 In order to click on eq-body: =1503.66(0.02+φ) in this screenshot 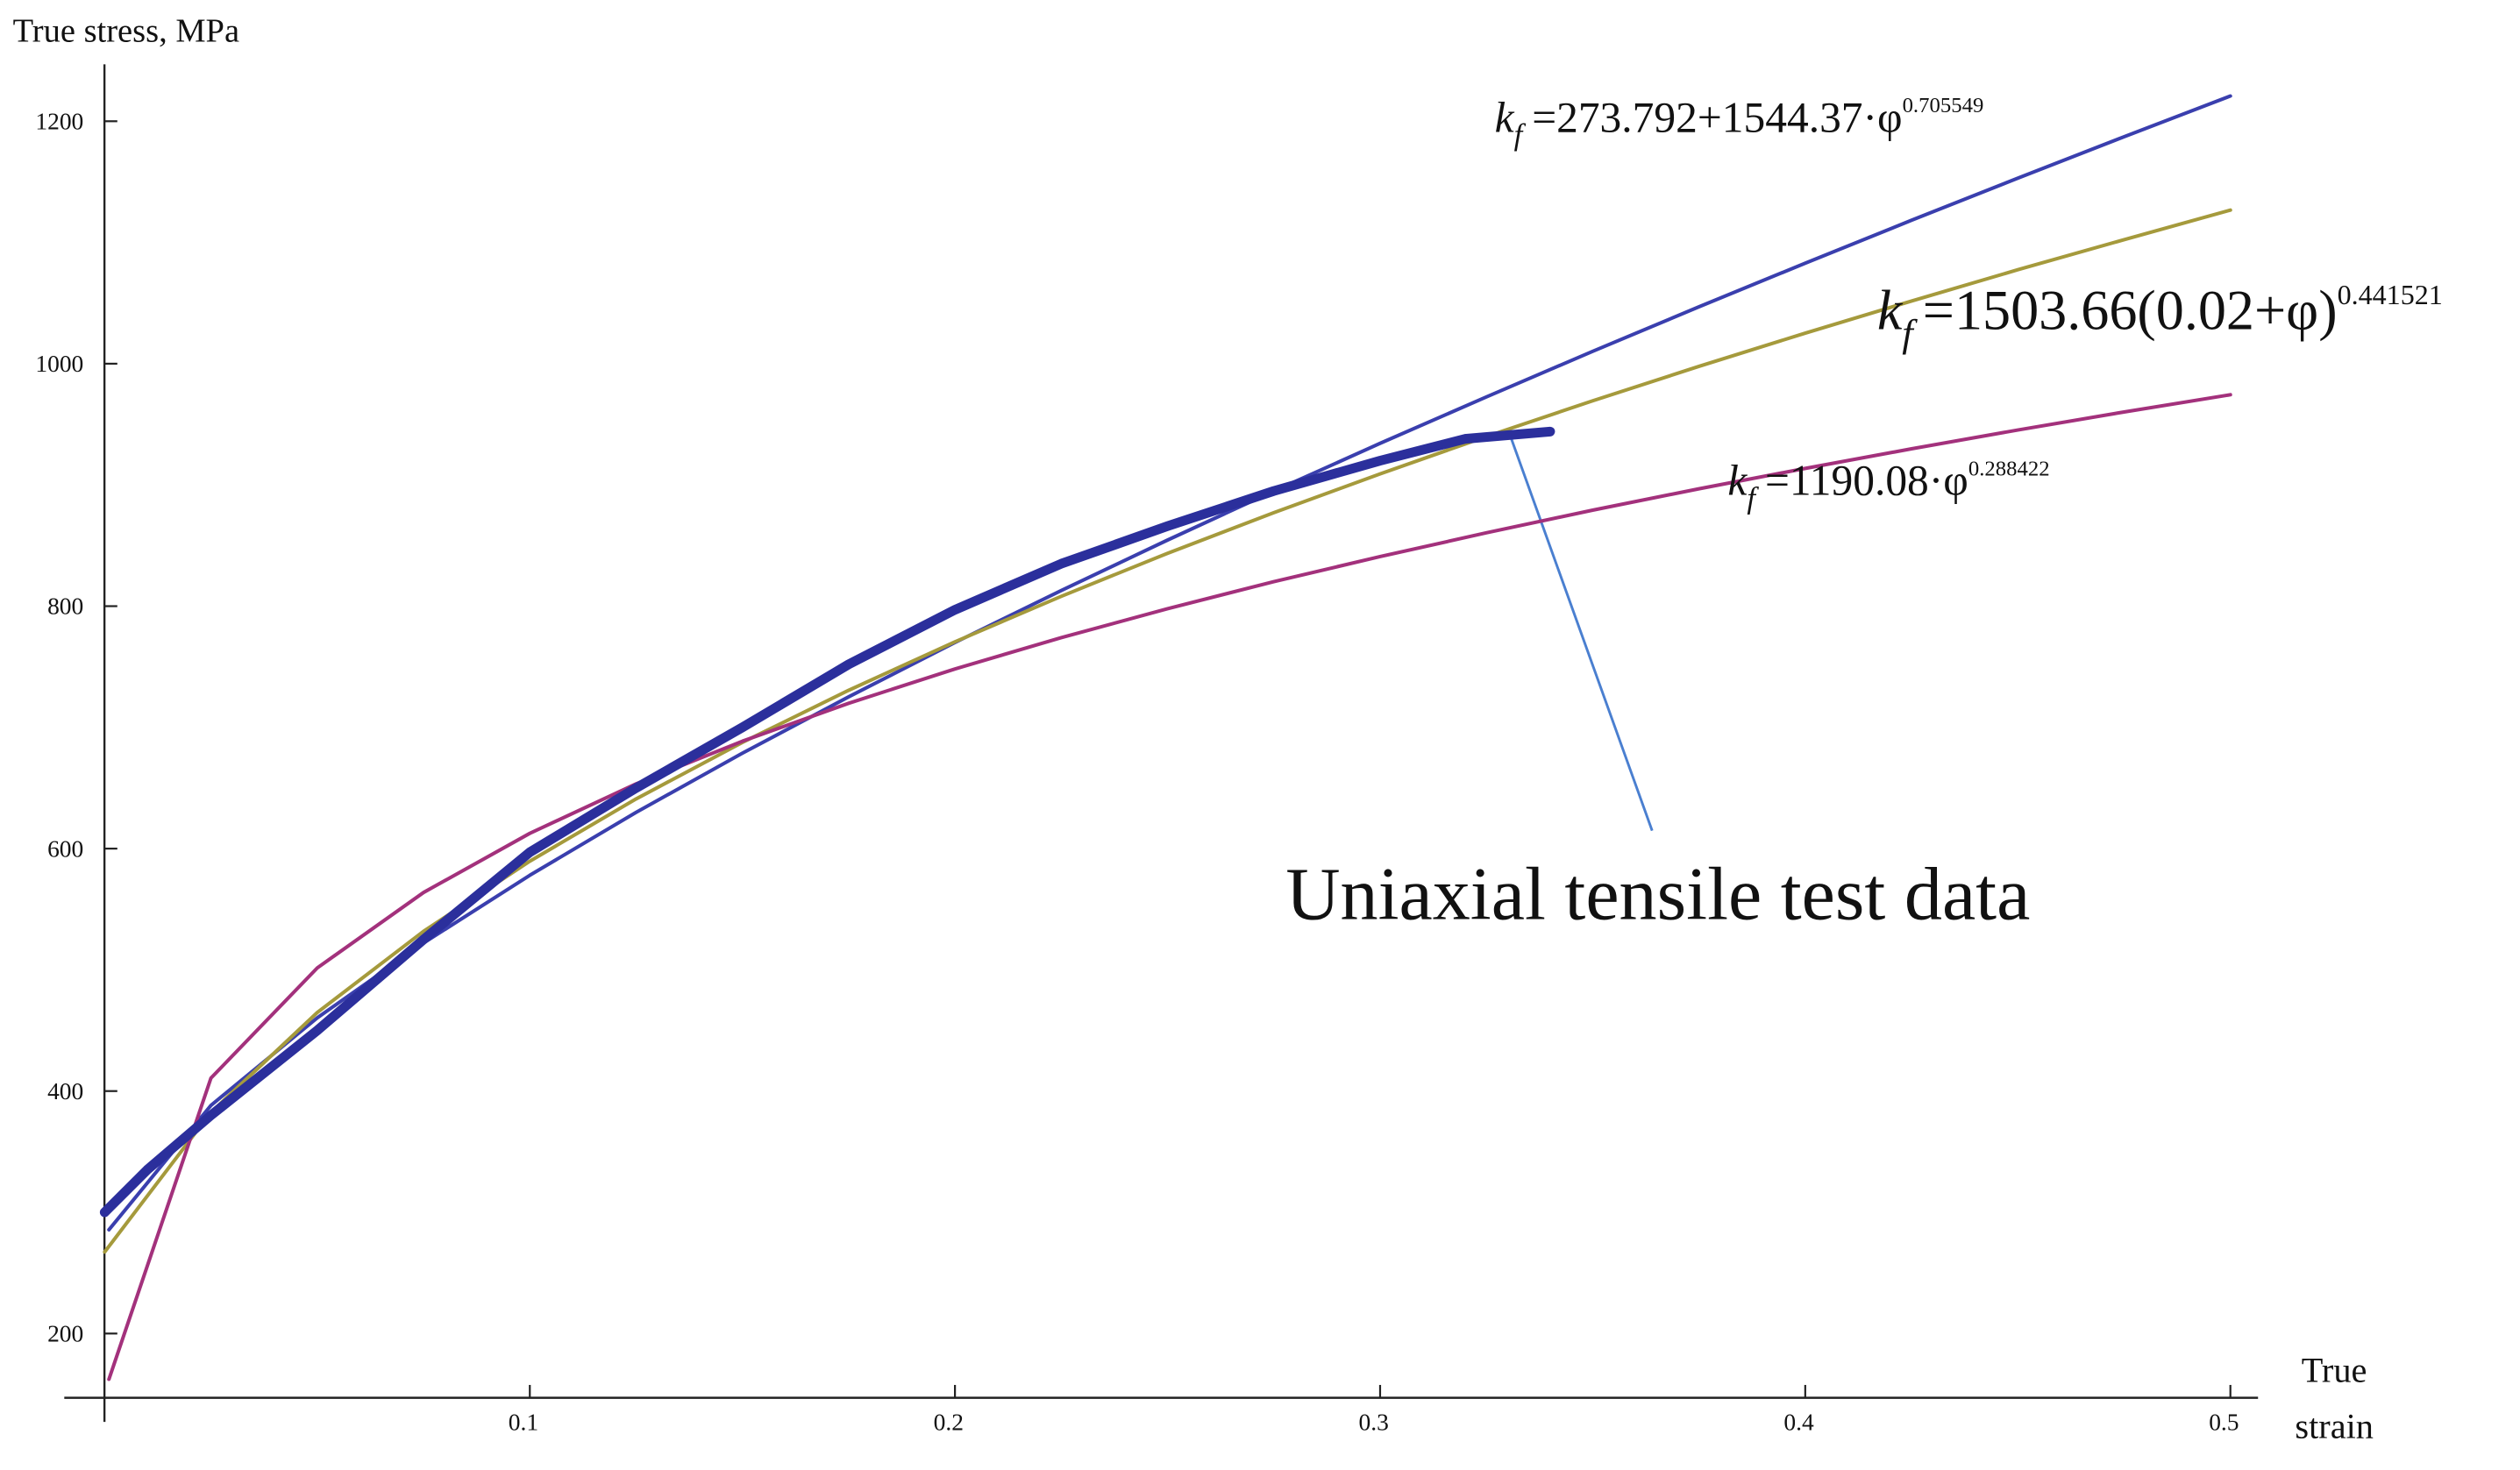, I will do `click(2130, 311)`.